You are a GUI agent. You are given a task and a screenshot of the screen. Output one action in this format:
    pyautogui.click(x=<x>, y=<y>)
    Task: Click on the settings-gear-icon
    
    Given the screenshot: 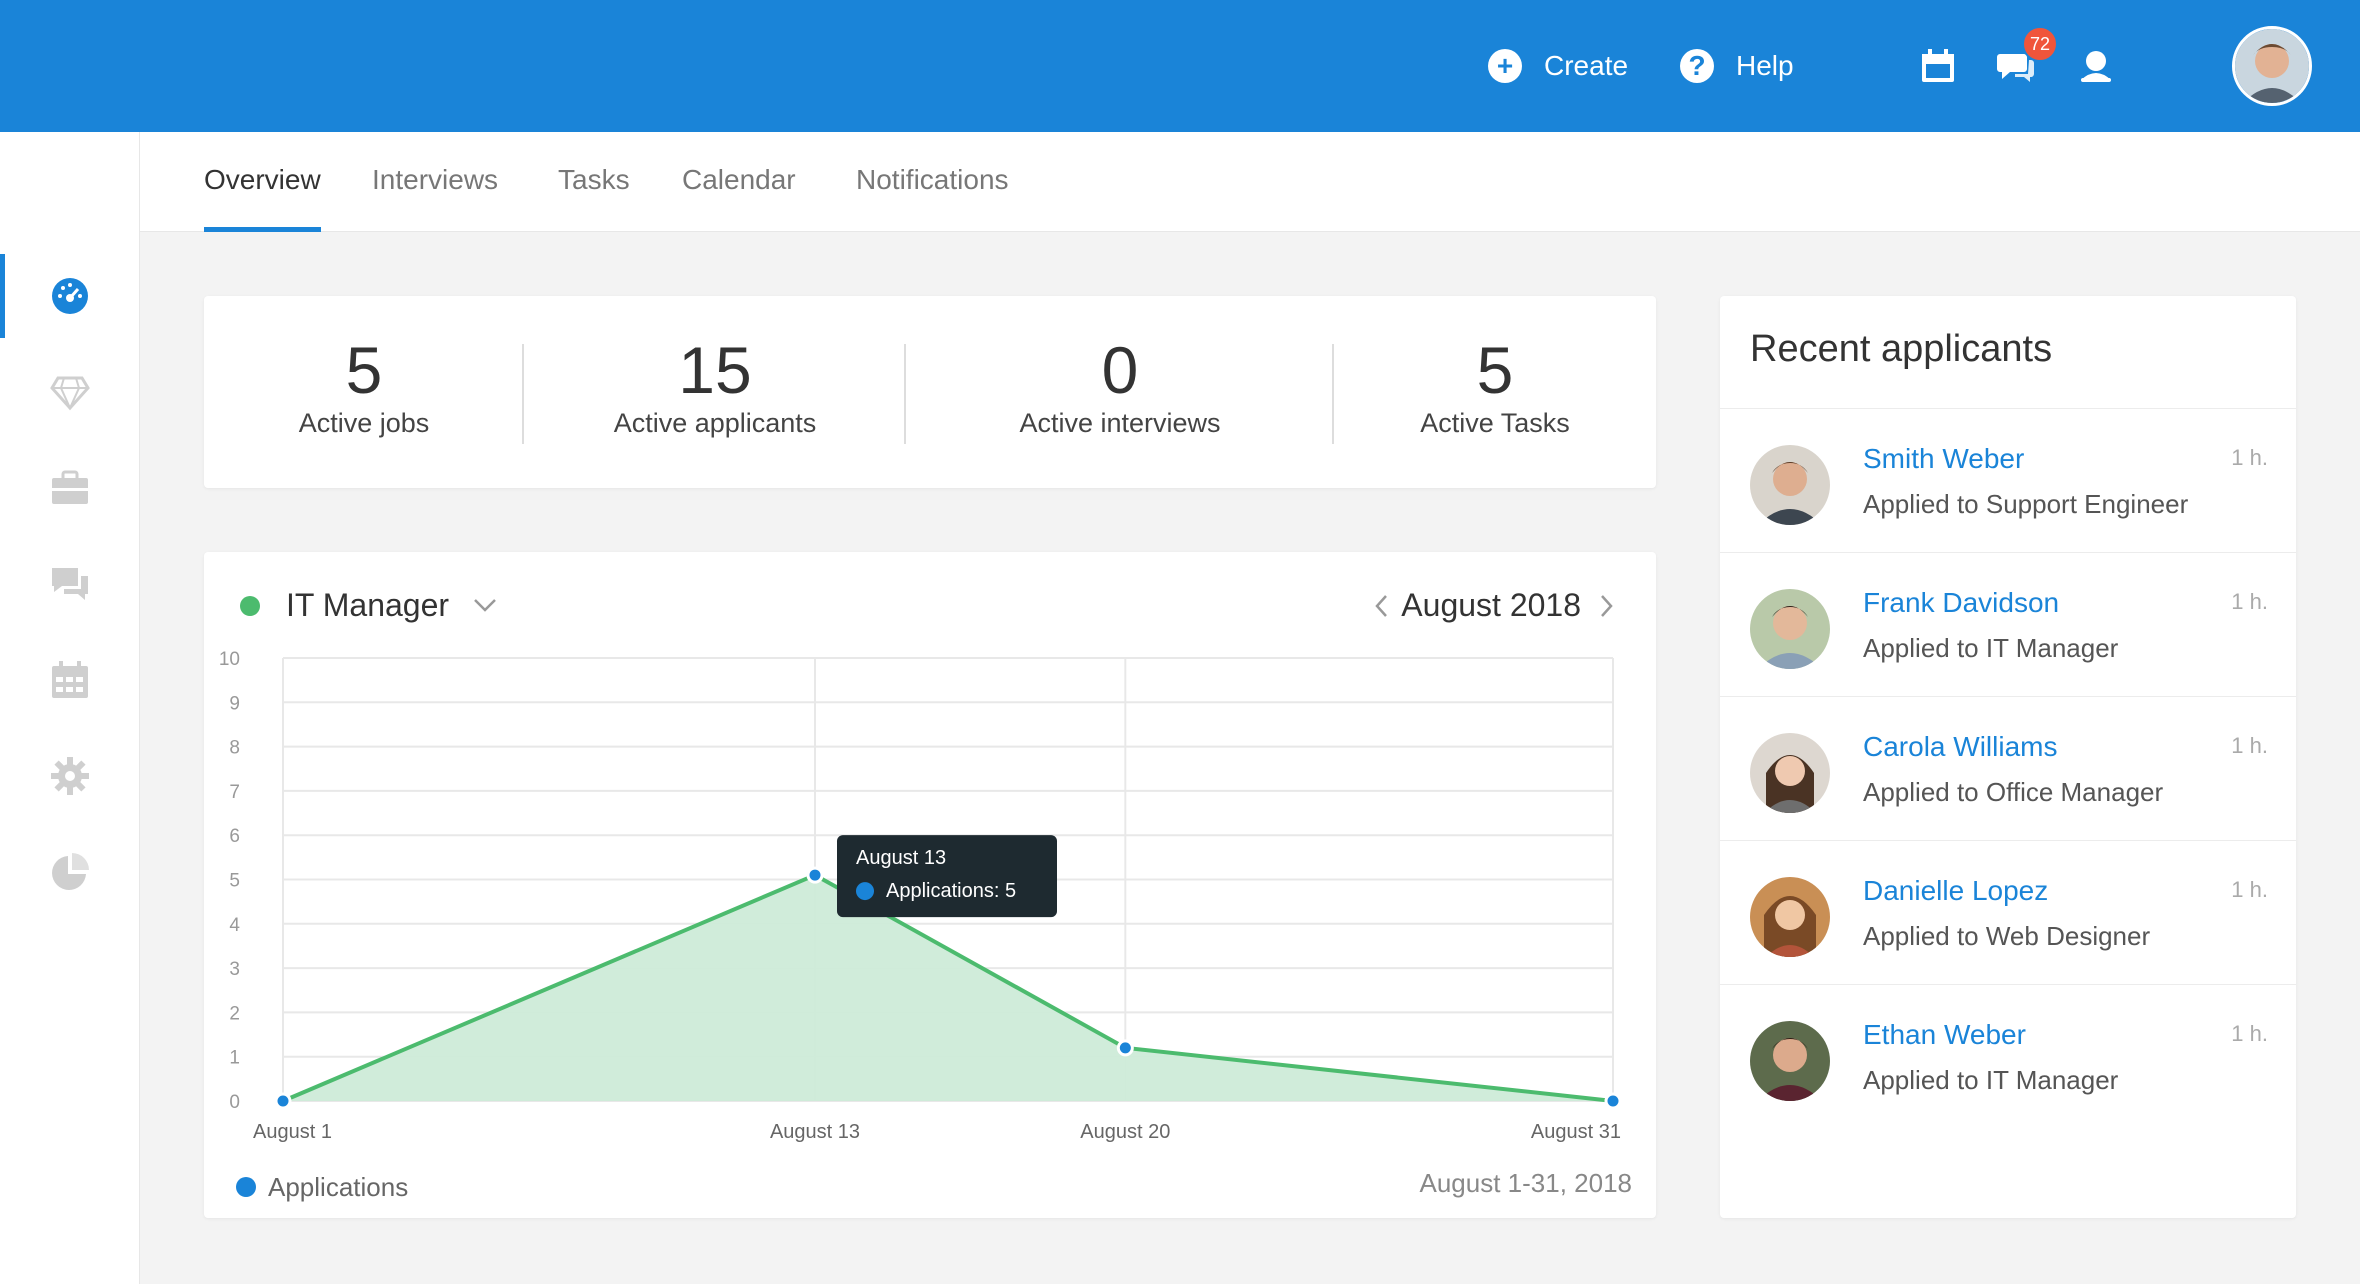 What is the action you would take?
    pyautogui.click(x=70, y=776)
    